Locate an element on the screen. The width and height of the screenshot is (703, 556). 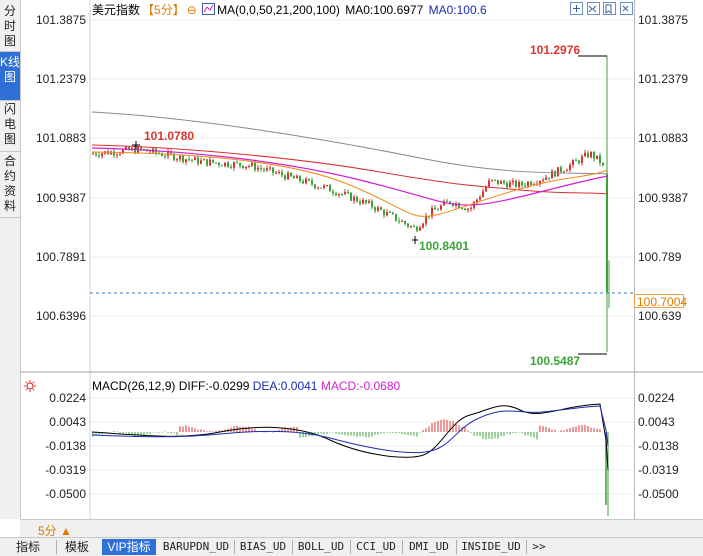
ma-line-gray is located at coordinates (350, 143).